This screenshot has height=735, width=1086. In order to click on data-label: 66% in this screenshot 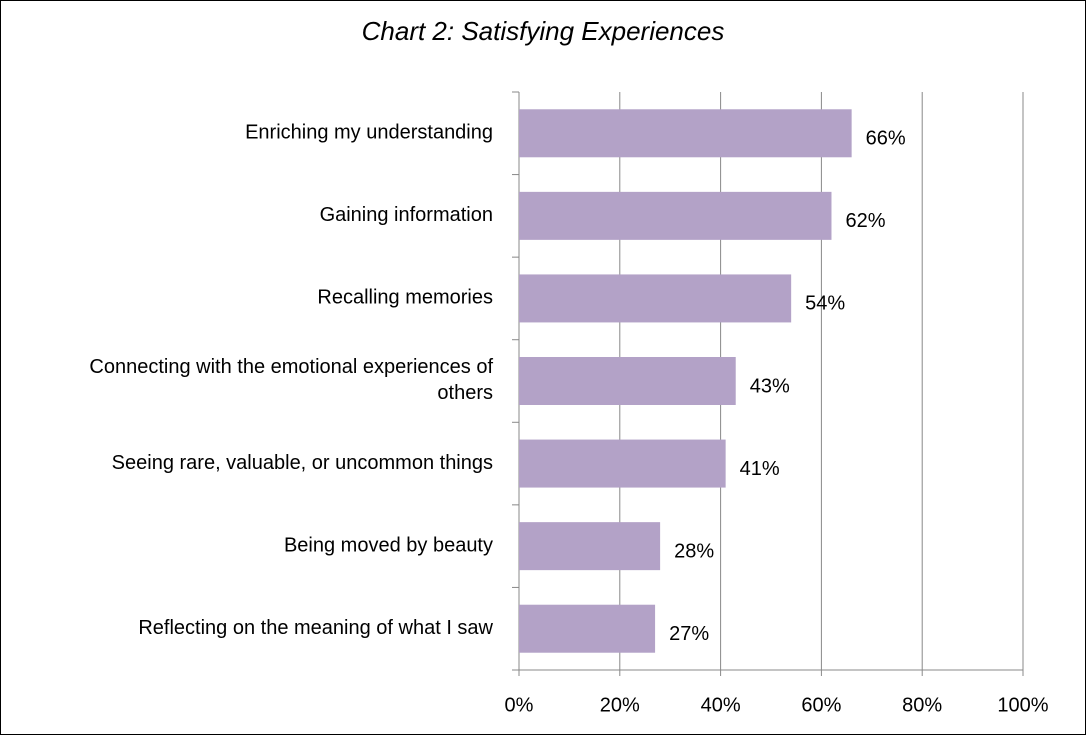, I will do `click(886, 139)`.